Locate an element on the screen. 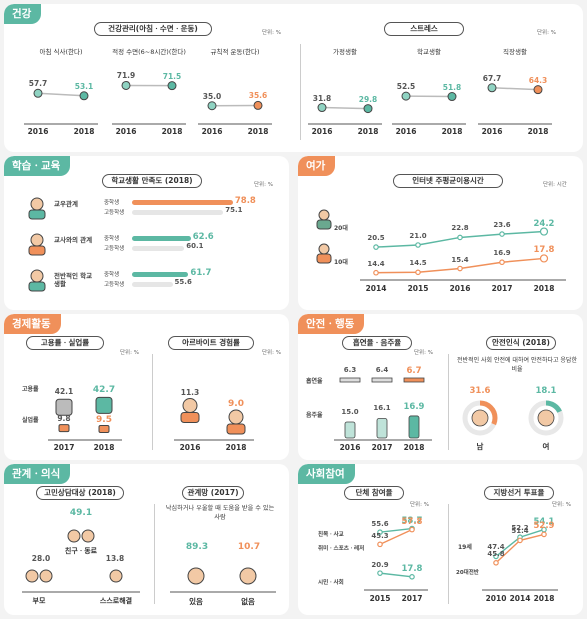 Image resolution: width=587 pixels, height=619 pixels. health-series-label: 규칙적 운동(한다) is located at coordinates (235, 52).